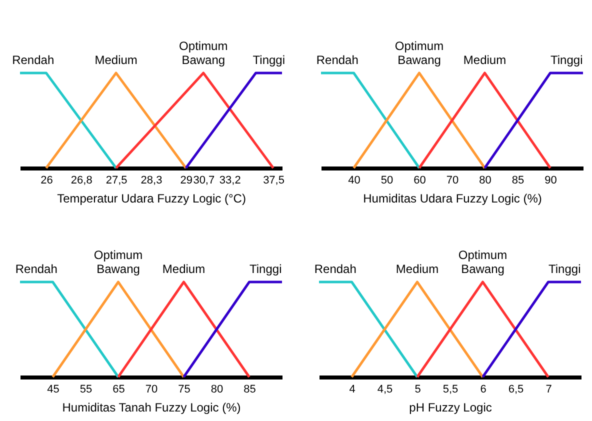  I want to click on x-axis-title: pH Fuzzy Logic, so click(450, 407).